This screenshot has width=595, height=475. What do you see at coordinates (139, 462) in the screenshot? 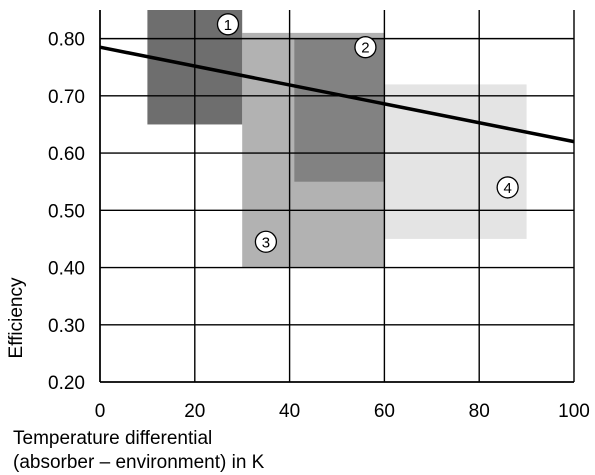
I see `x-axis-label-line-2: (absorber – environment) in K` at bounding box center [139, 462].